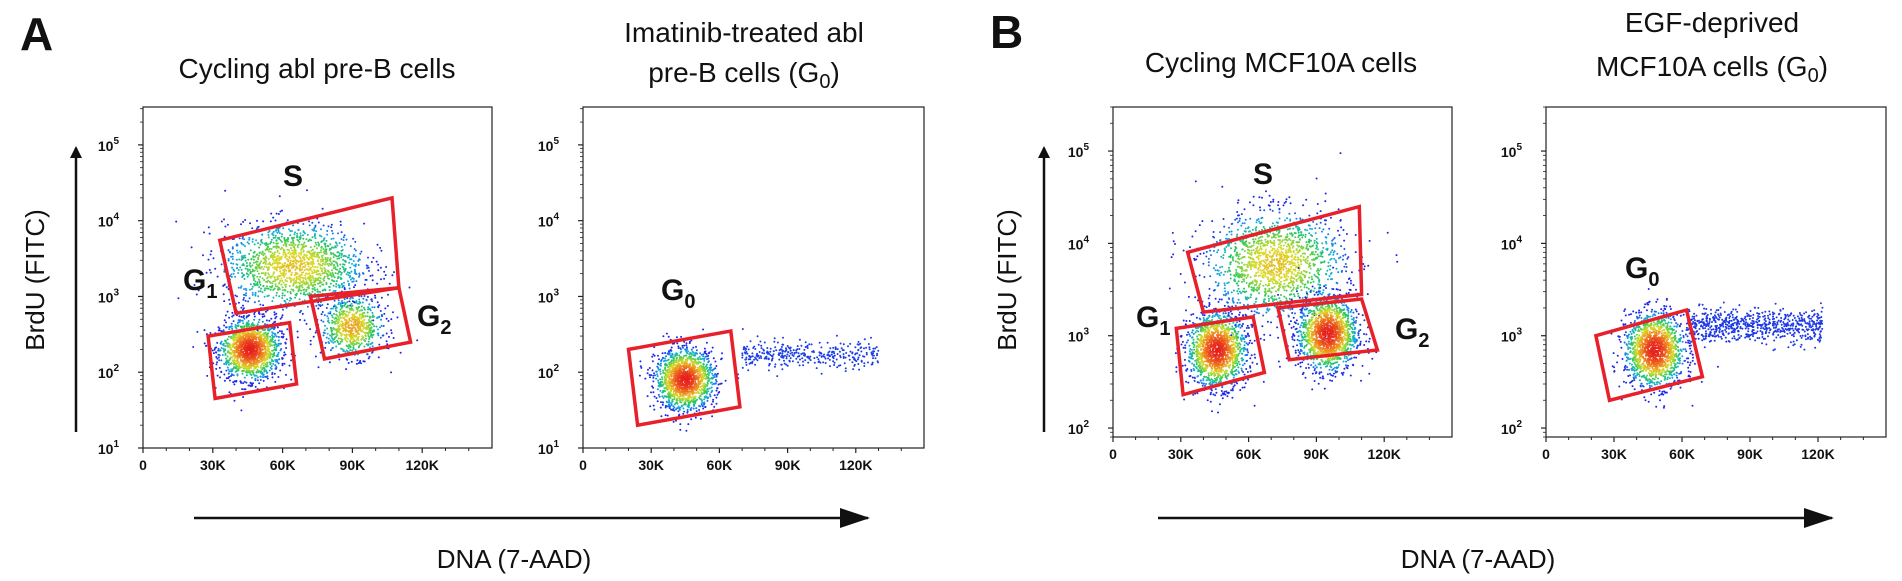 This screenshot has width=1902, height=581. What do you see at coordinates (514, 559) in the screenshot?
I see `x-axis-label-a: DNA (7-AAD)` at bounding box center [514, 559].